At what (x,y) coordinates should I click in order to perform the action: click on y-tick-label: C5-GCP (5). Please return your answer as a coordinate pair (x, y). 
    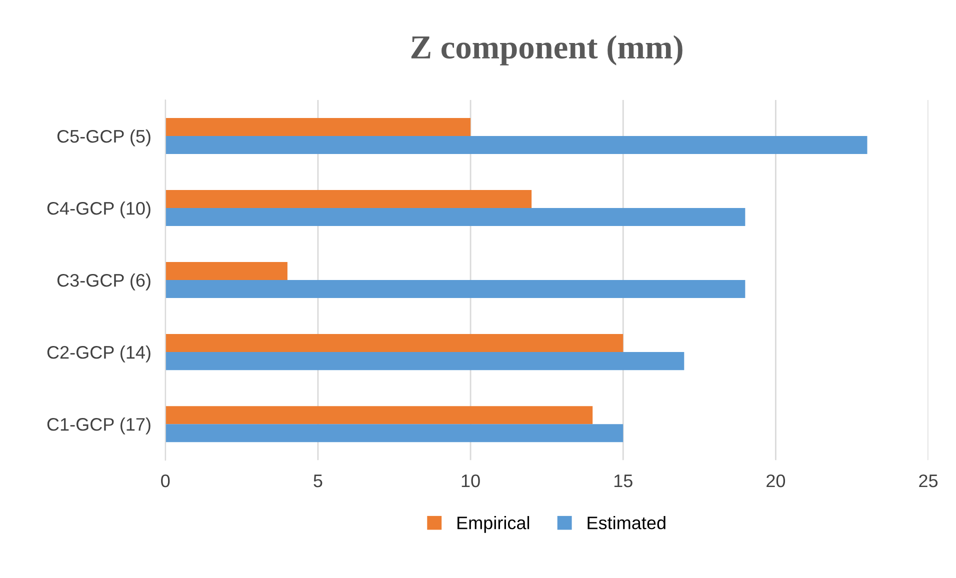
    Looking at the image, I should click on (103, 137).